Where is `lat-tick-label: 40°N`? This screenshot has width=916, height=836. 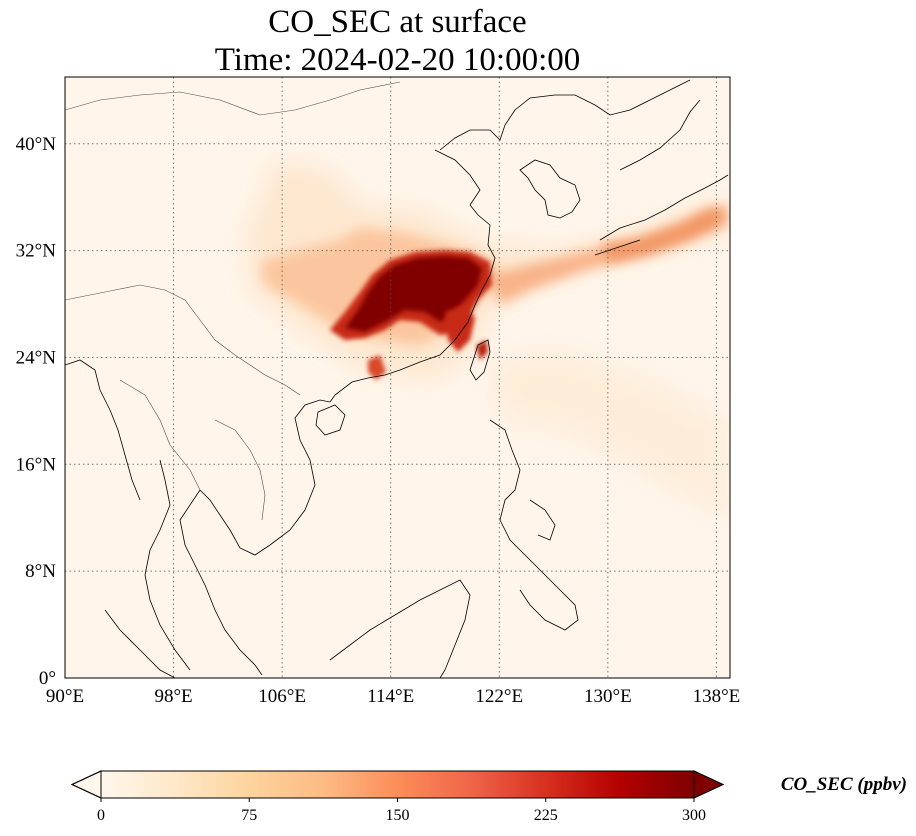
lat-tick-label: 40°N is located at coordinates (36, 144).